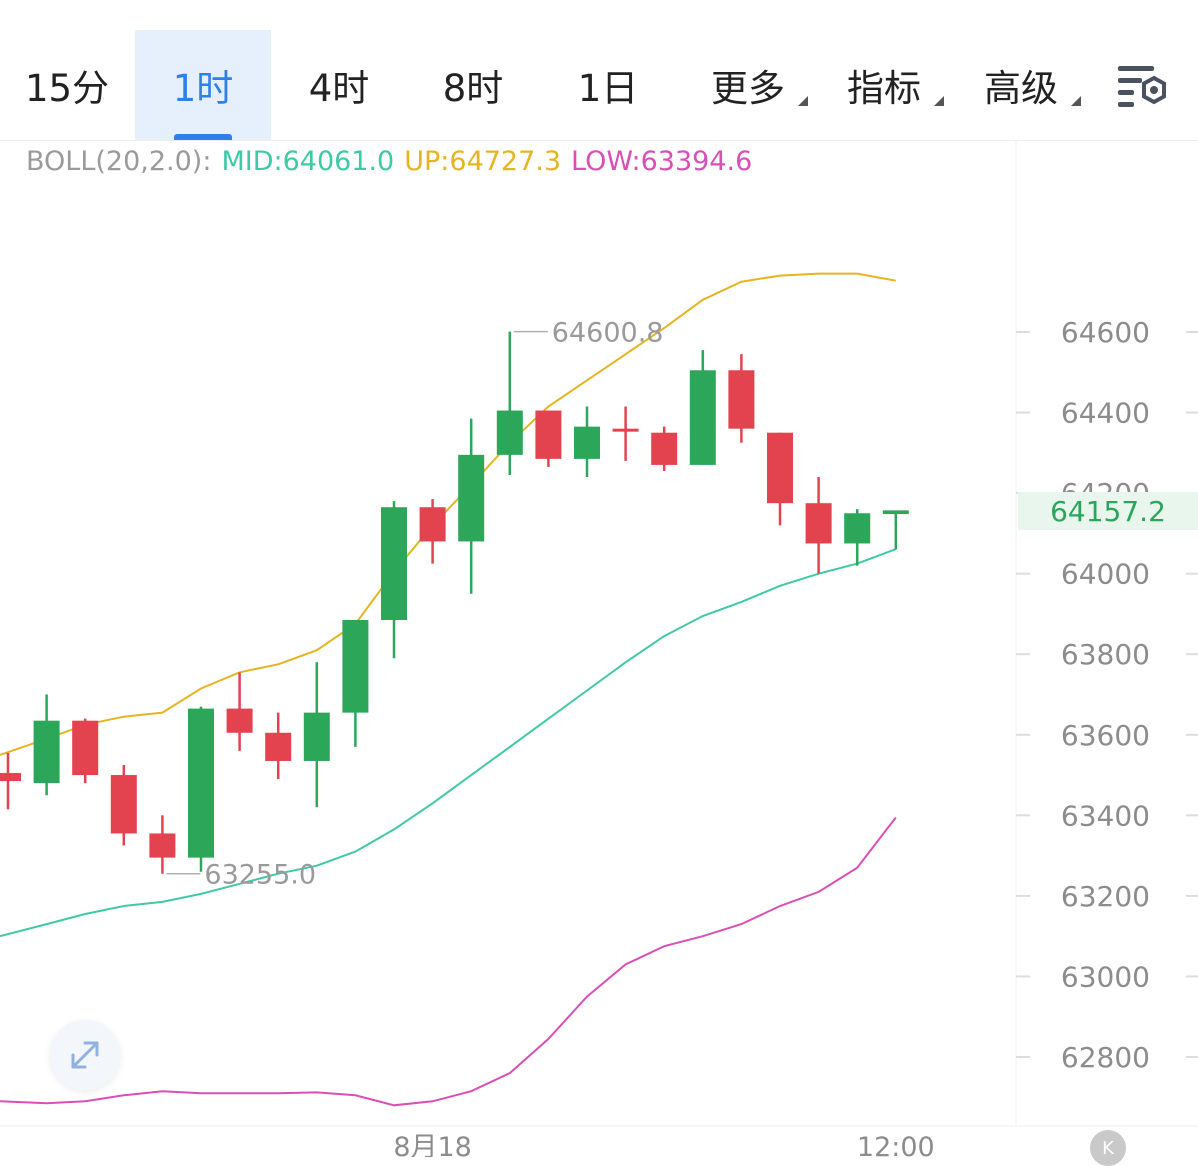 The width and height of the screenshot is (1198, 1166). I want to click on y-tick-label: 63600, so click(1105, 735).